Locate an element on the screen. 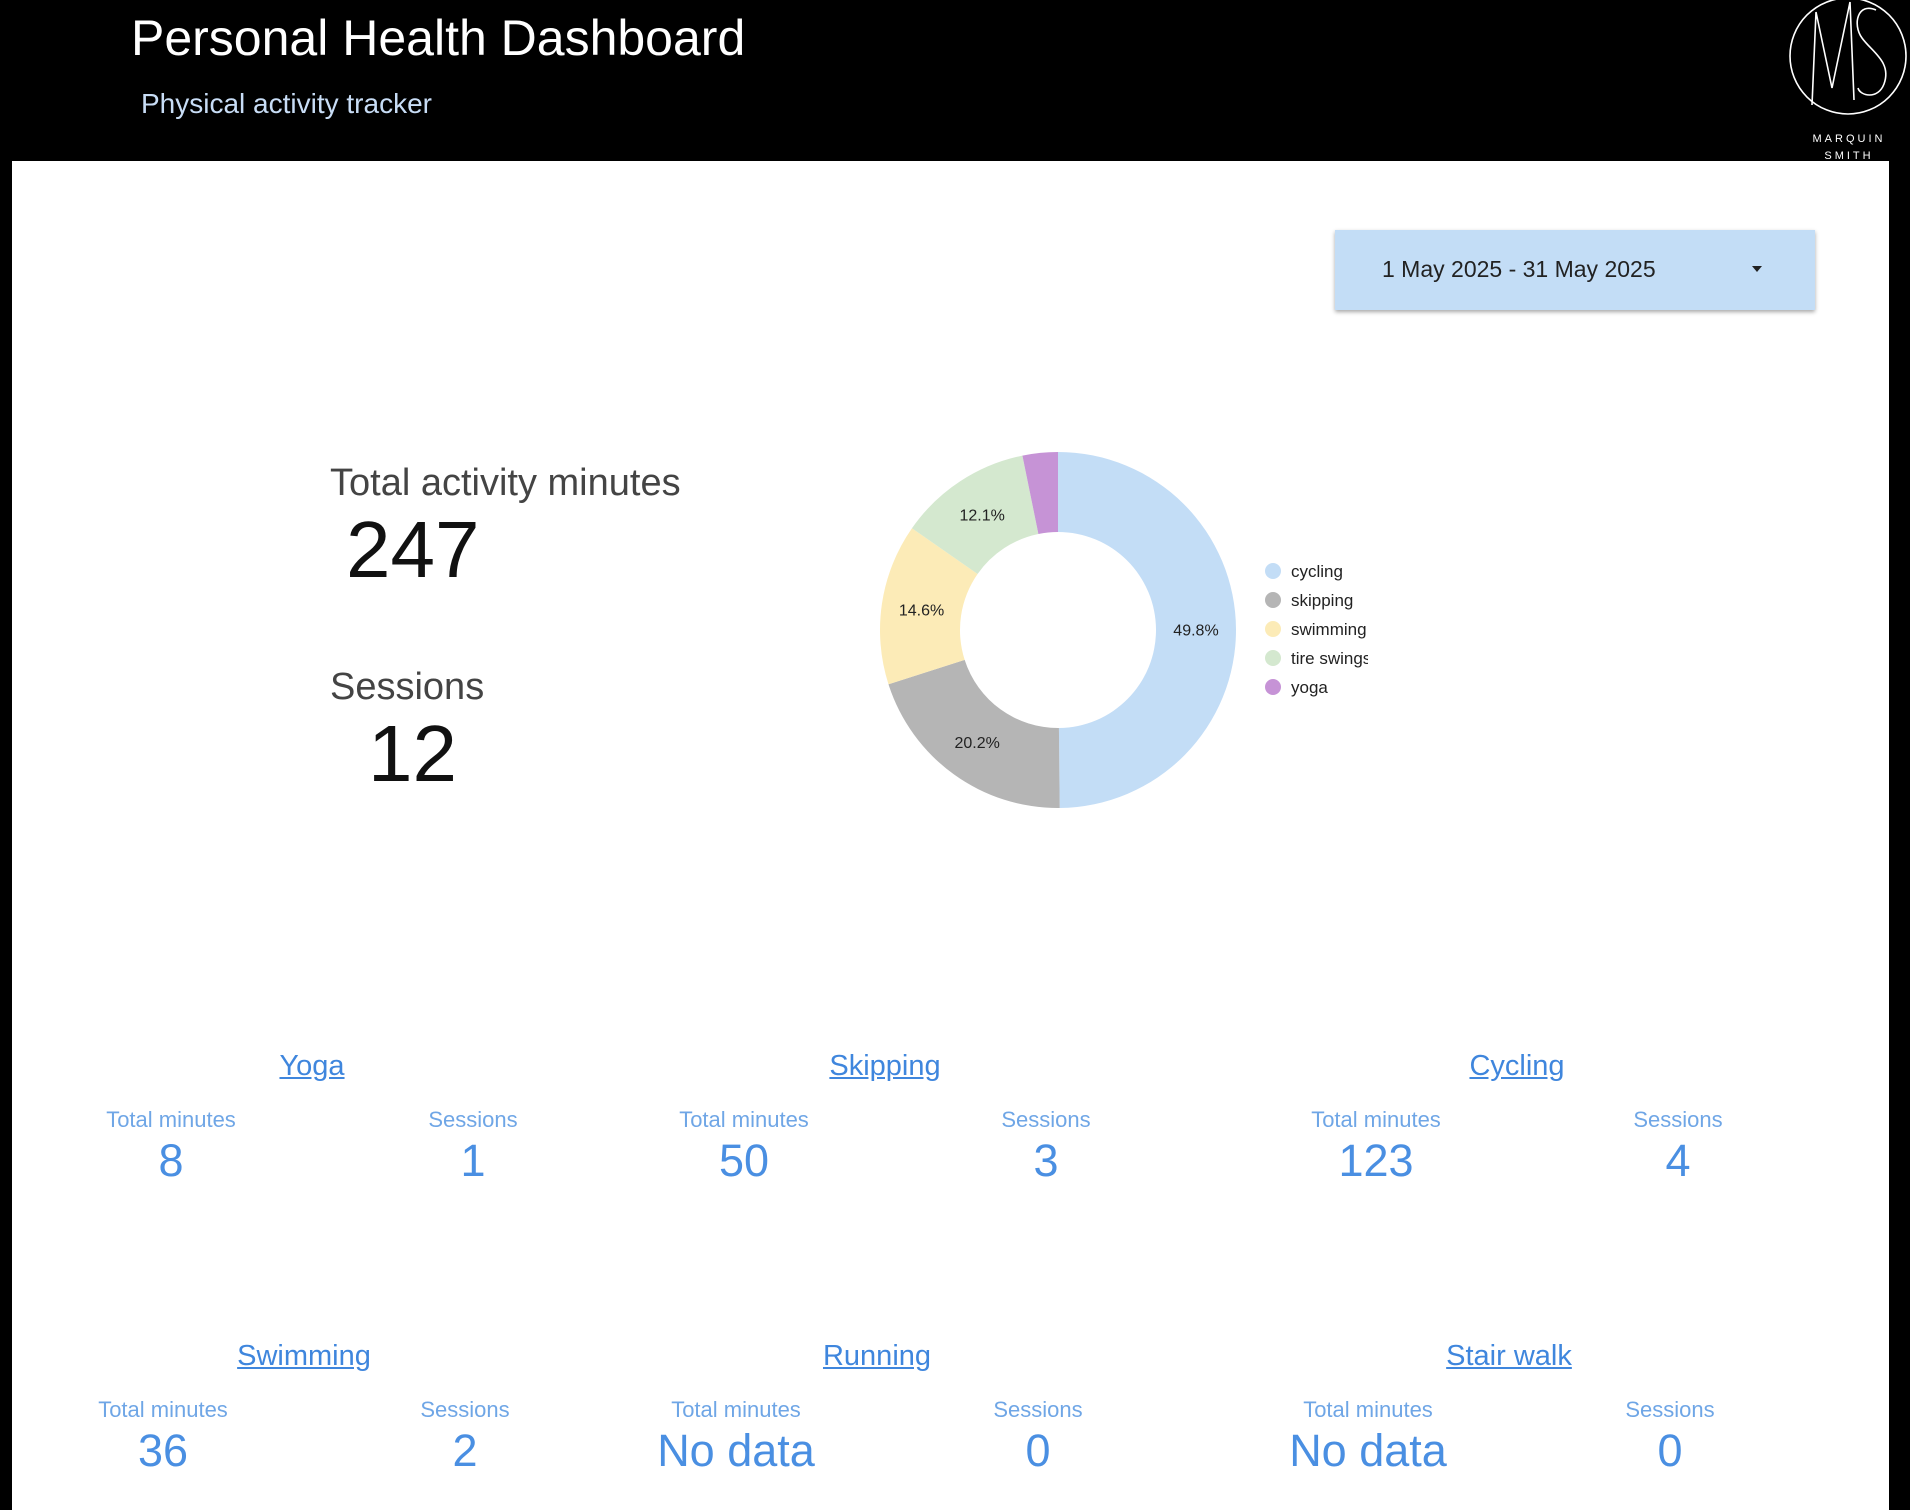  yoga-minutes-value: 8 is located at coordinates (171, 1160).